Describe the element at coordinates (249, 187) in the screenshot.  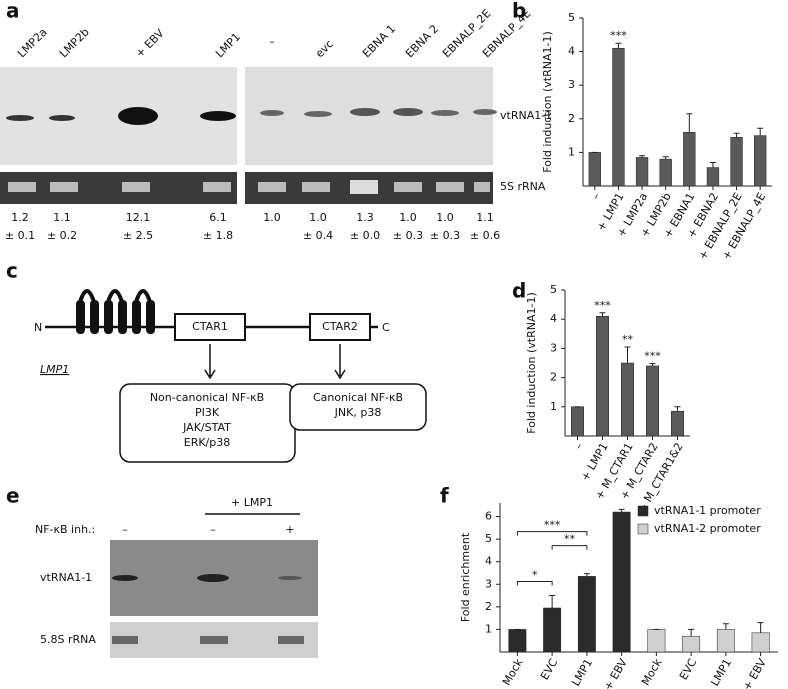
I see `rrna-bands` at that location.